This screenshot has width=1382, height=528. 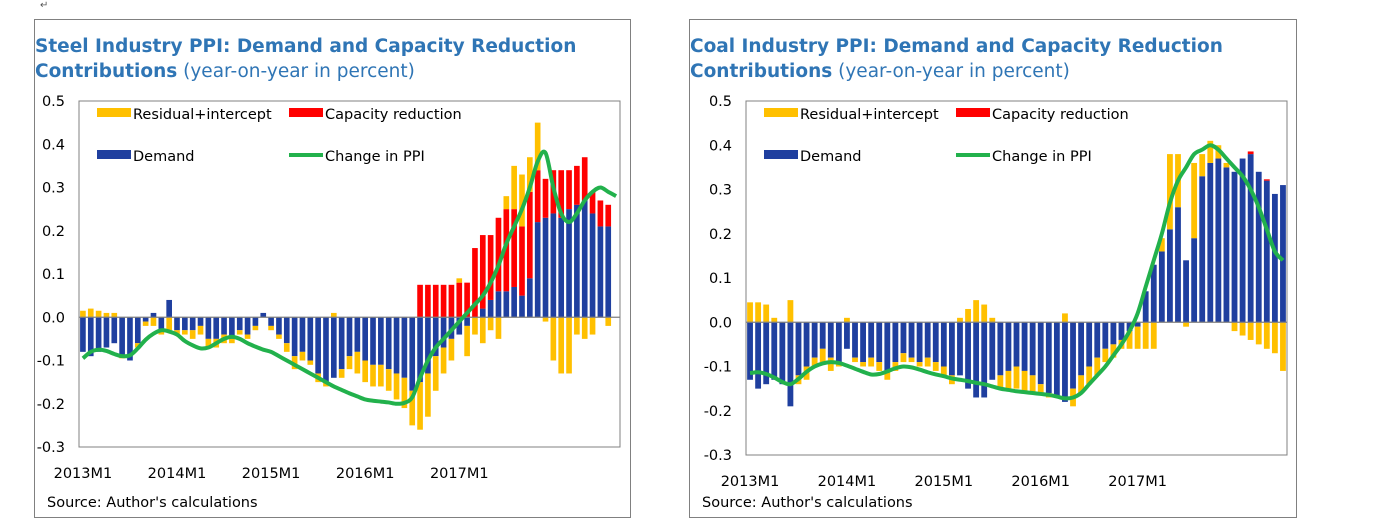 I want to click on y-tick-label: 0.5, so click(x=53, y=102).